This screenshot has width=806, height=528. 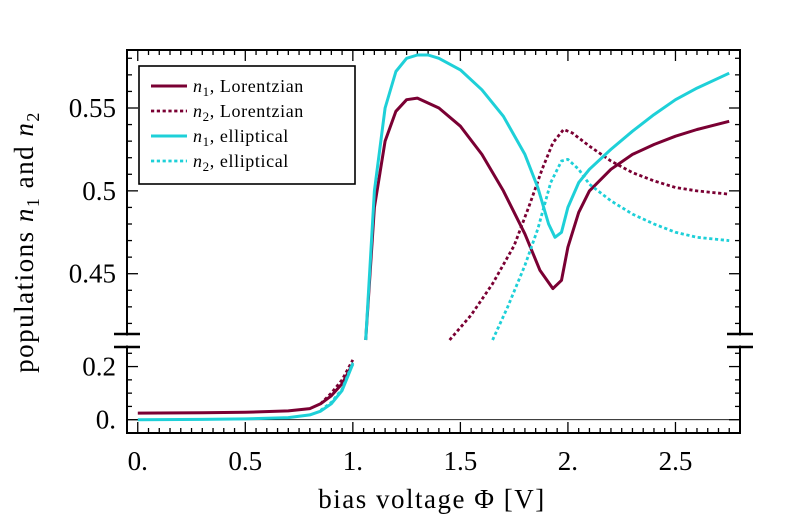 What do you see at coordinates (246, 389) in the screenshot?
I see `series-line-n1-lorentzian` at bounding box center [246, 389].